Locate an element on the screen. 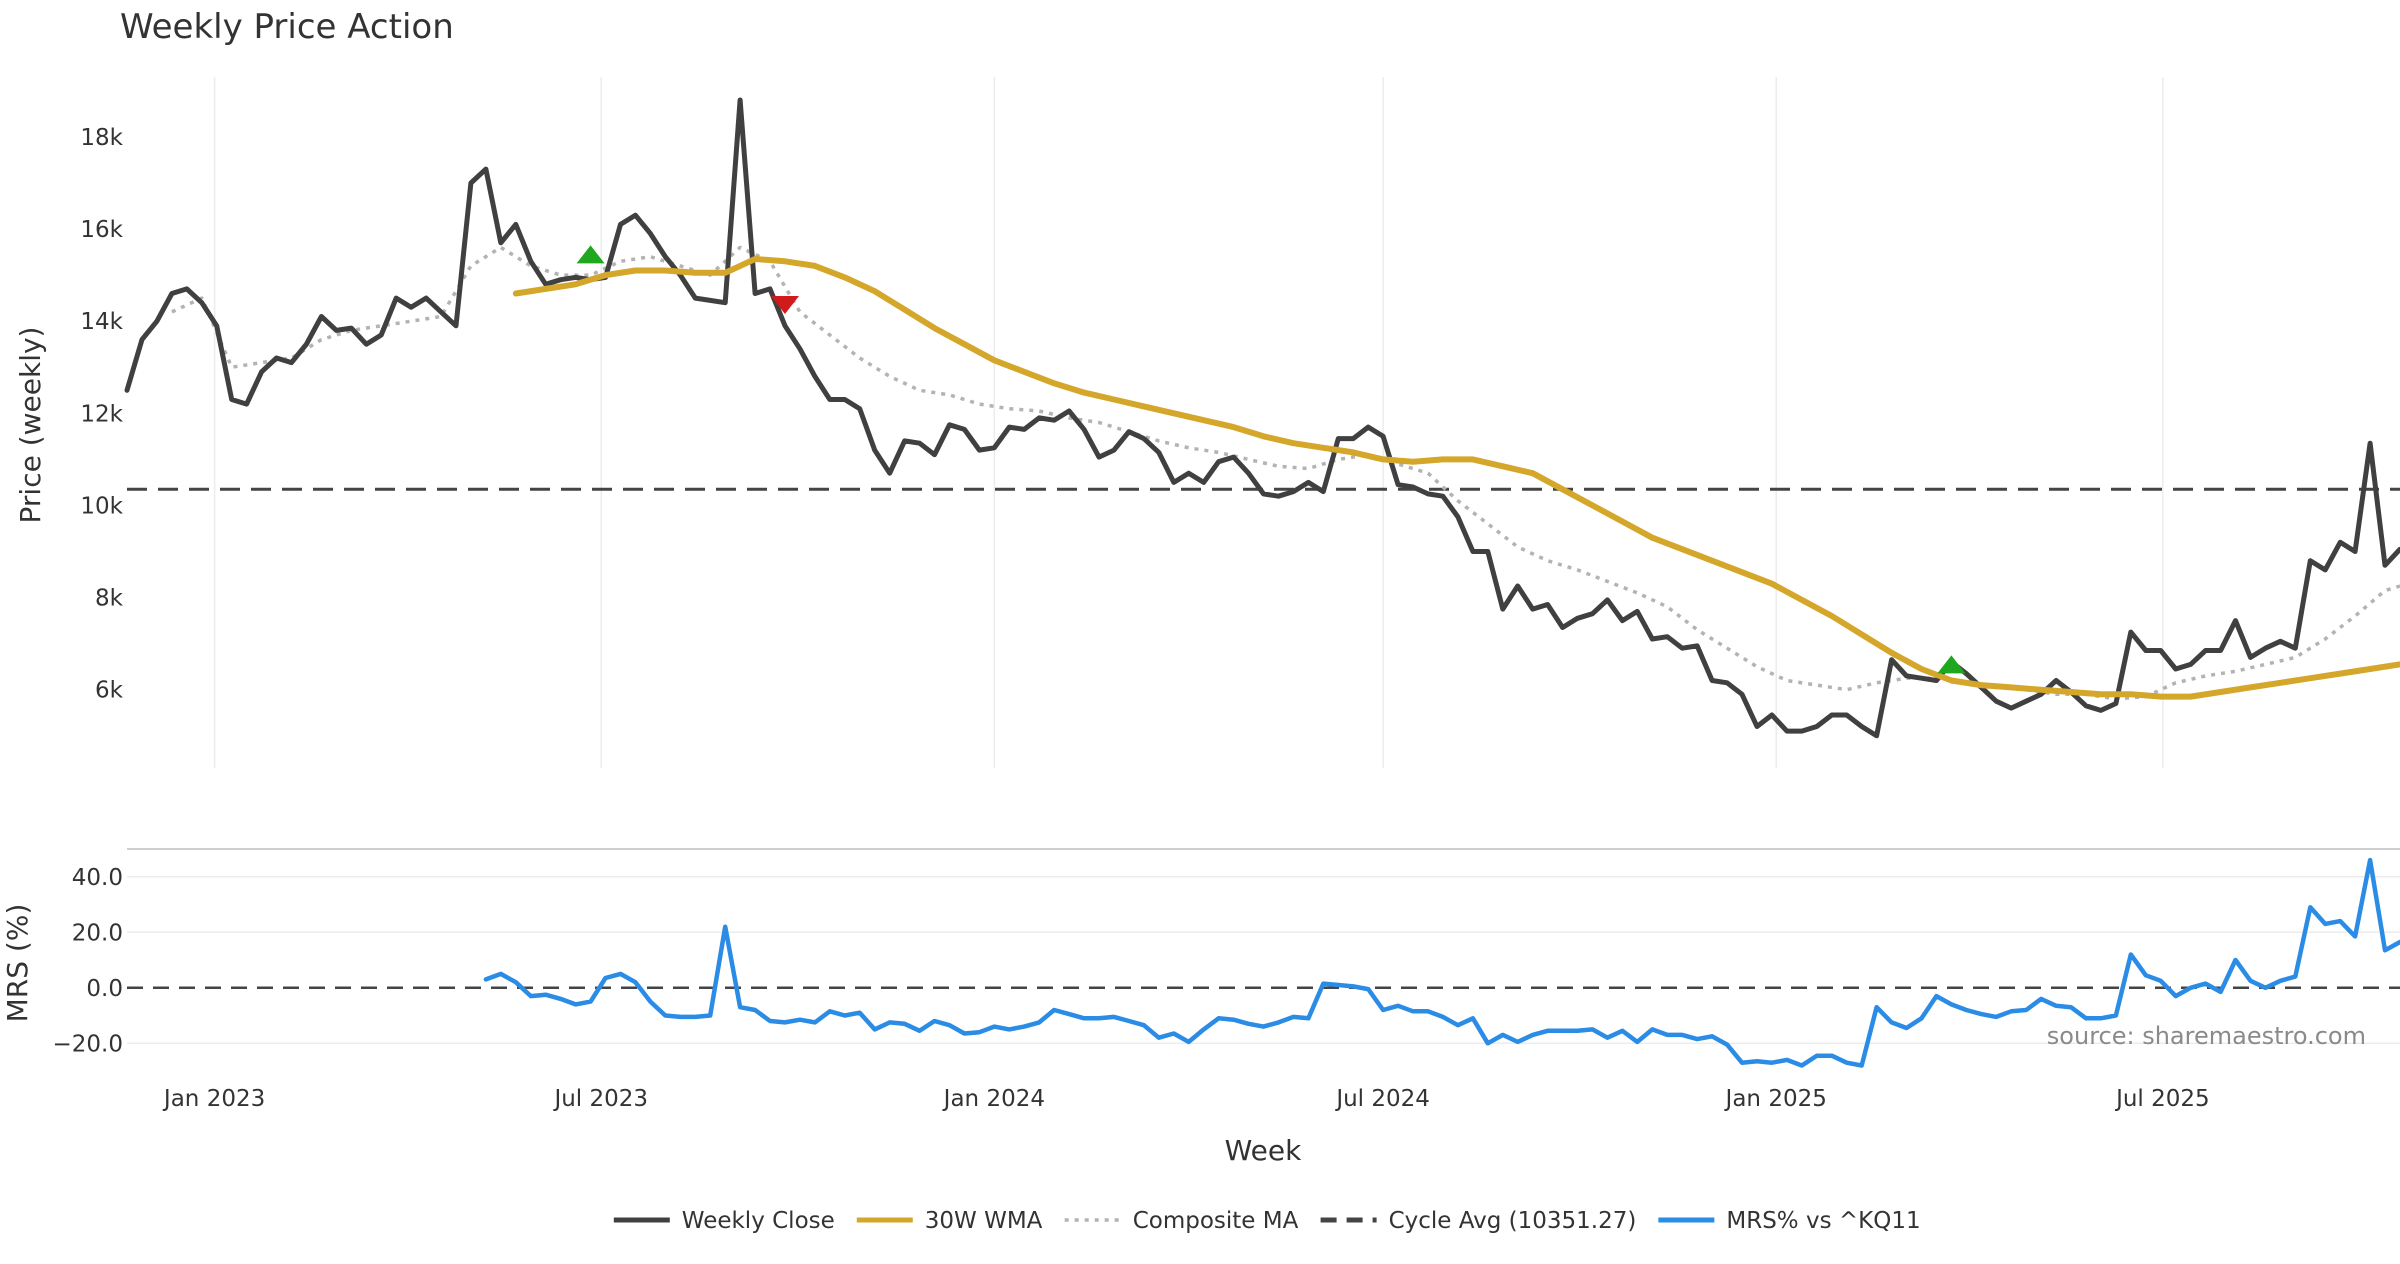 This screenshot has height=1264, width=2400. price-y-tick-labels: 6k 8k 10k 12k 14k 16k 18k is located at coordinates (101, 414).